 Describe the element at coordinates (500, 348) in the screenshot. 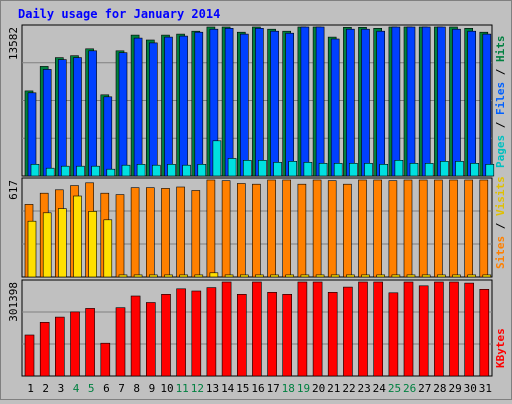

I see `side-legend-part: KBytes` at that location.